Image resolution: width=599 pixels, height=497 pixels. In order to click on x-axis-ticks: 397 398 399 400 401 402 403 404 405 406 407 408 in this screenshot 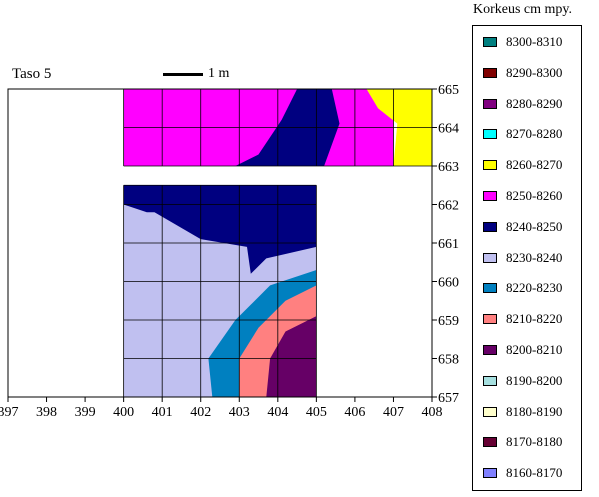, I will do `click(221, 408)`.